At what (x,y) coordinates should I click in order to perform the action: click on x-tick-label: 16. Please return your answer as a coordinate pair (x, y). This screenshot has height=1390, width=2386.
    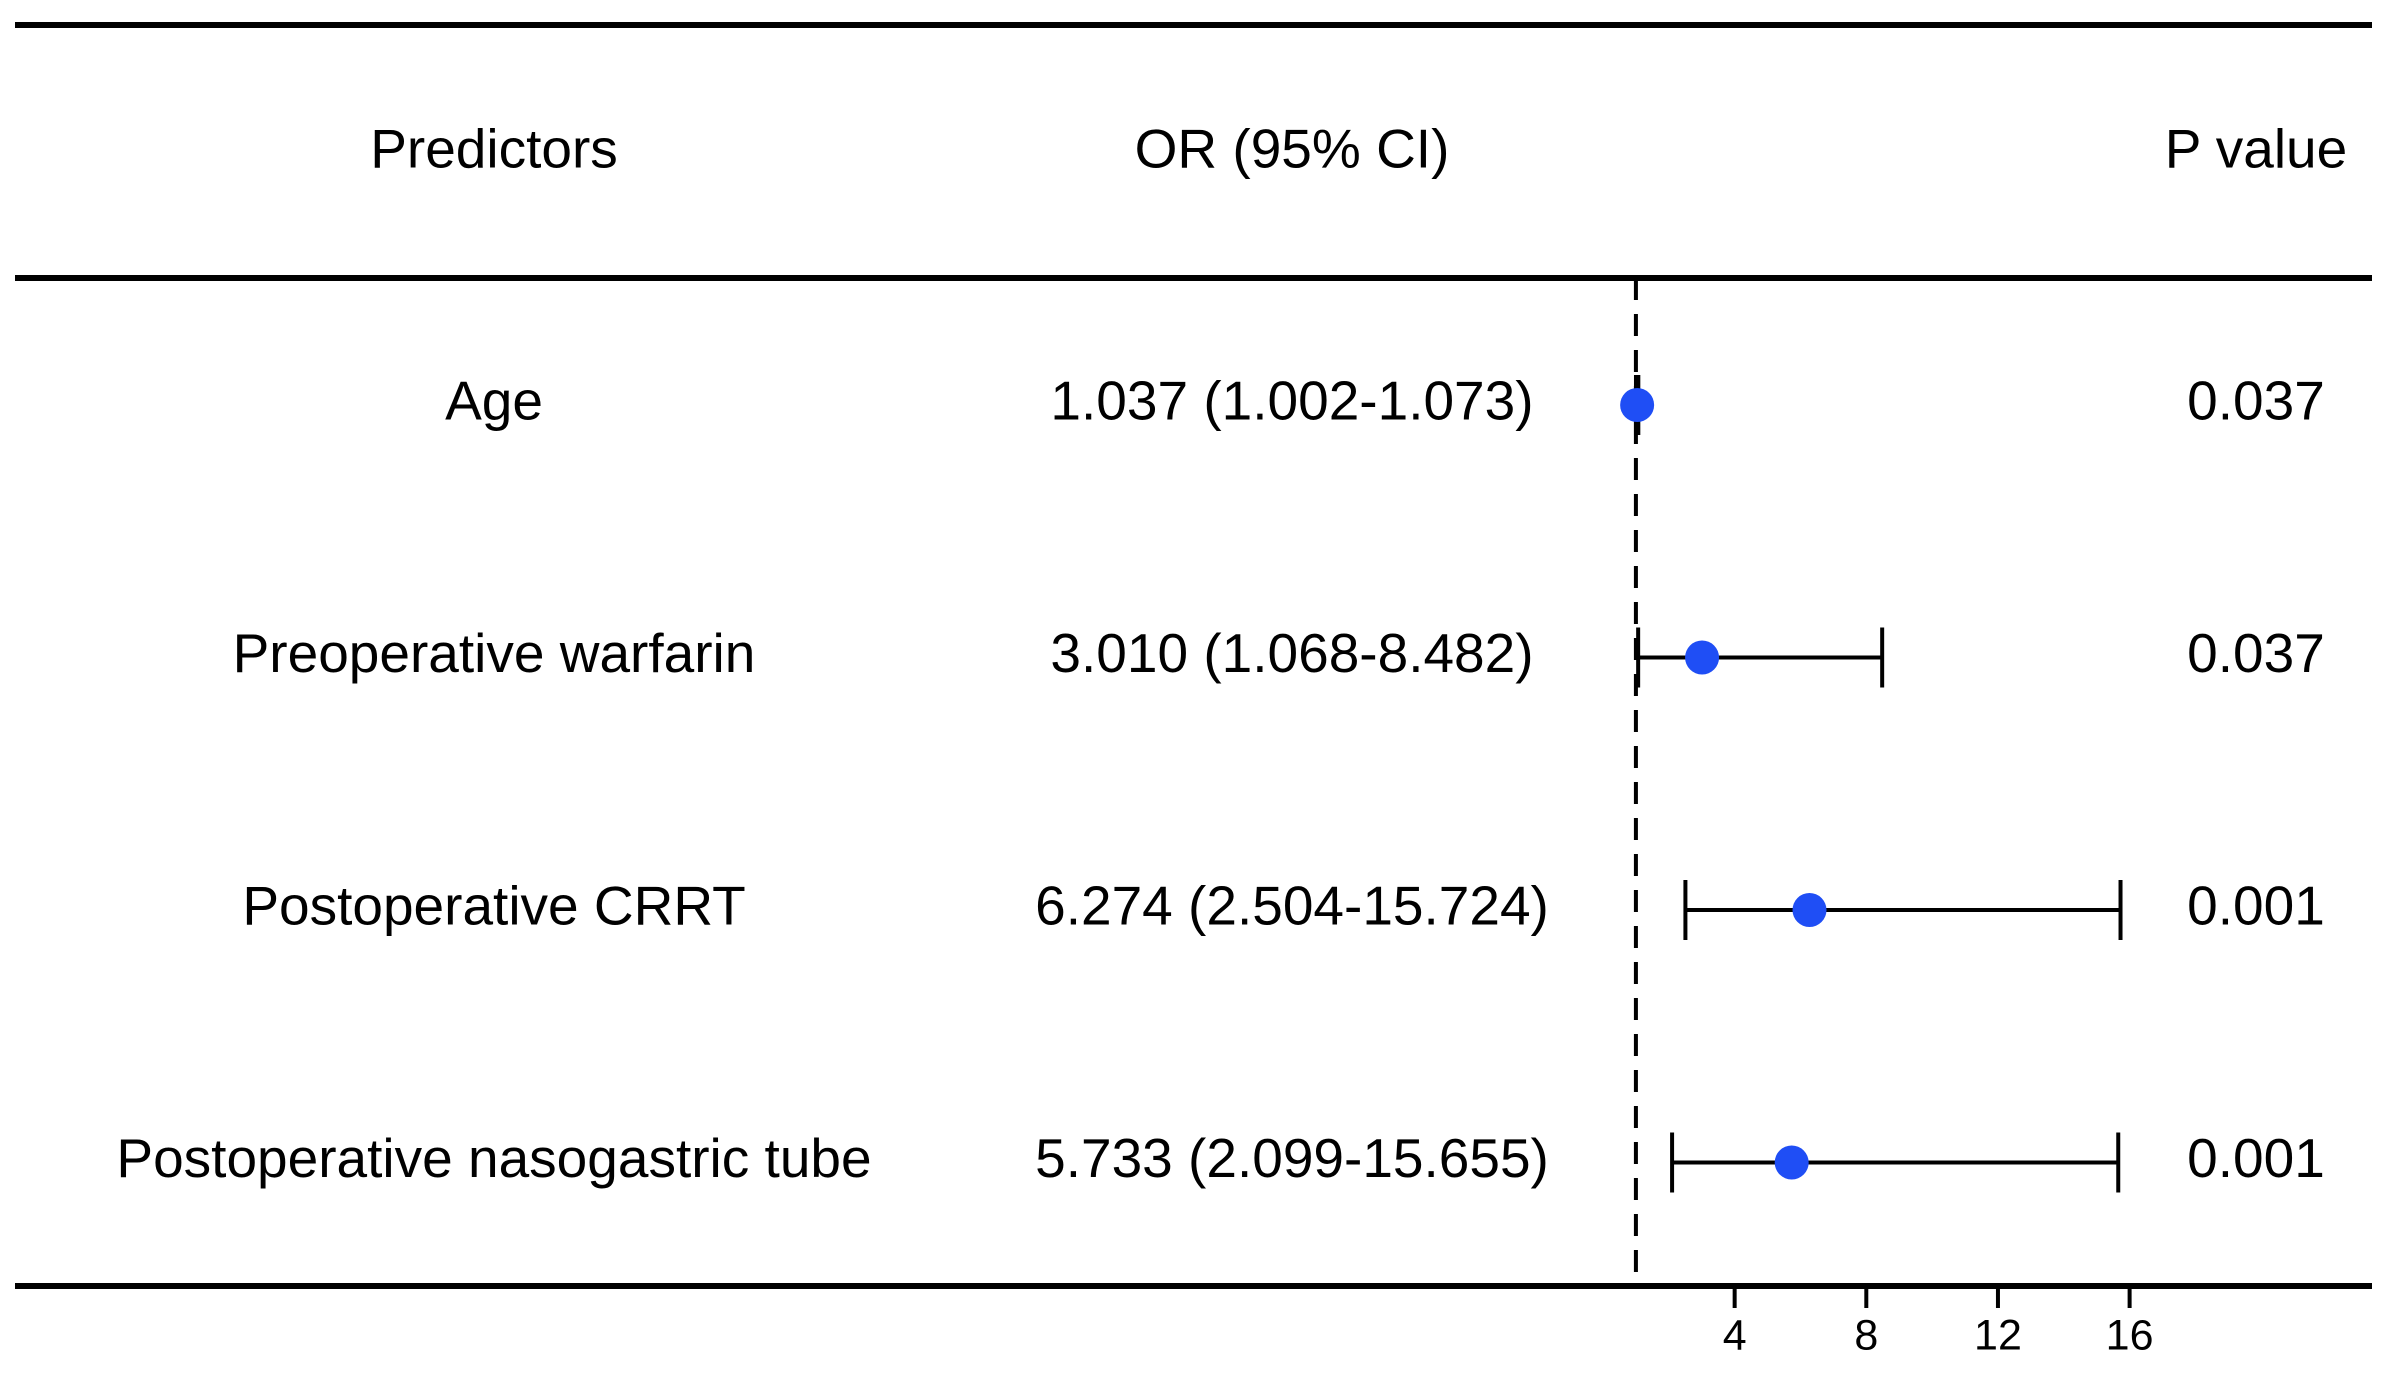
    Looking at the image, I should click on (2130, 1335).